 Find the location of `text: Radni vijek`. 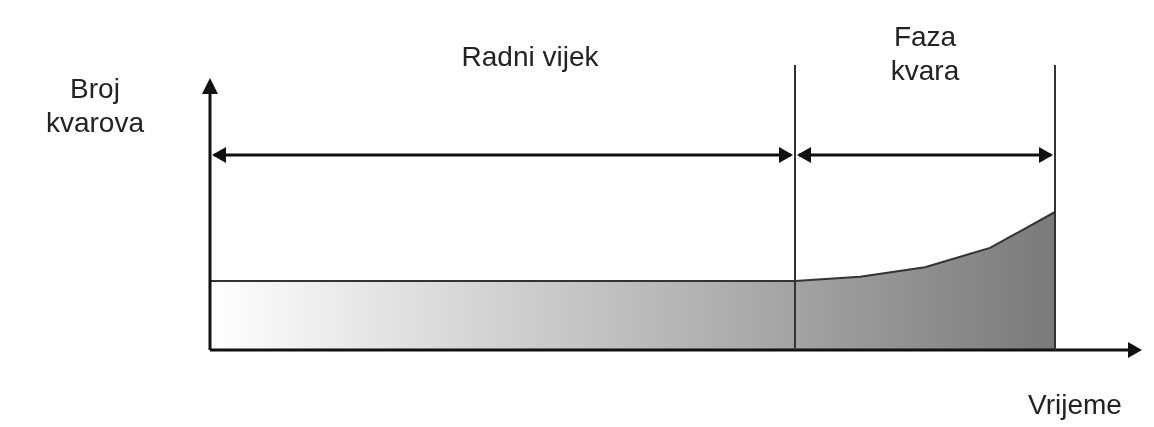

text: Radni vijek is located at coordinates (530, 57).